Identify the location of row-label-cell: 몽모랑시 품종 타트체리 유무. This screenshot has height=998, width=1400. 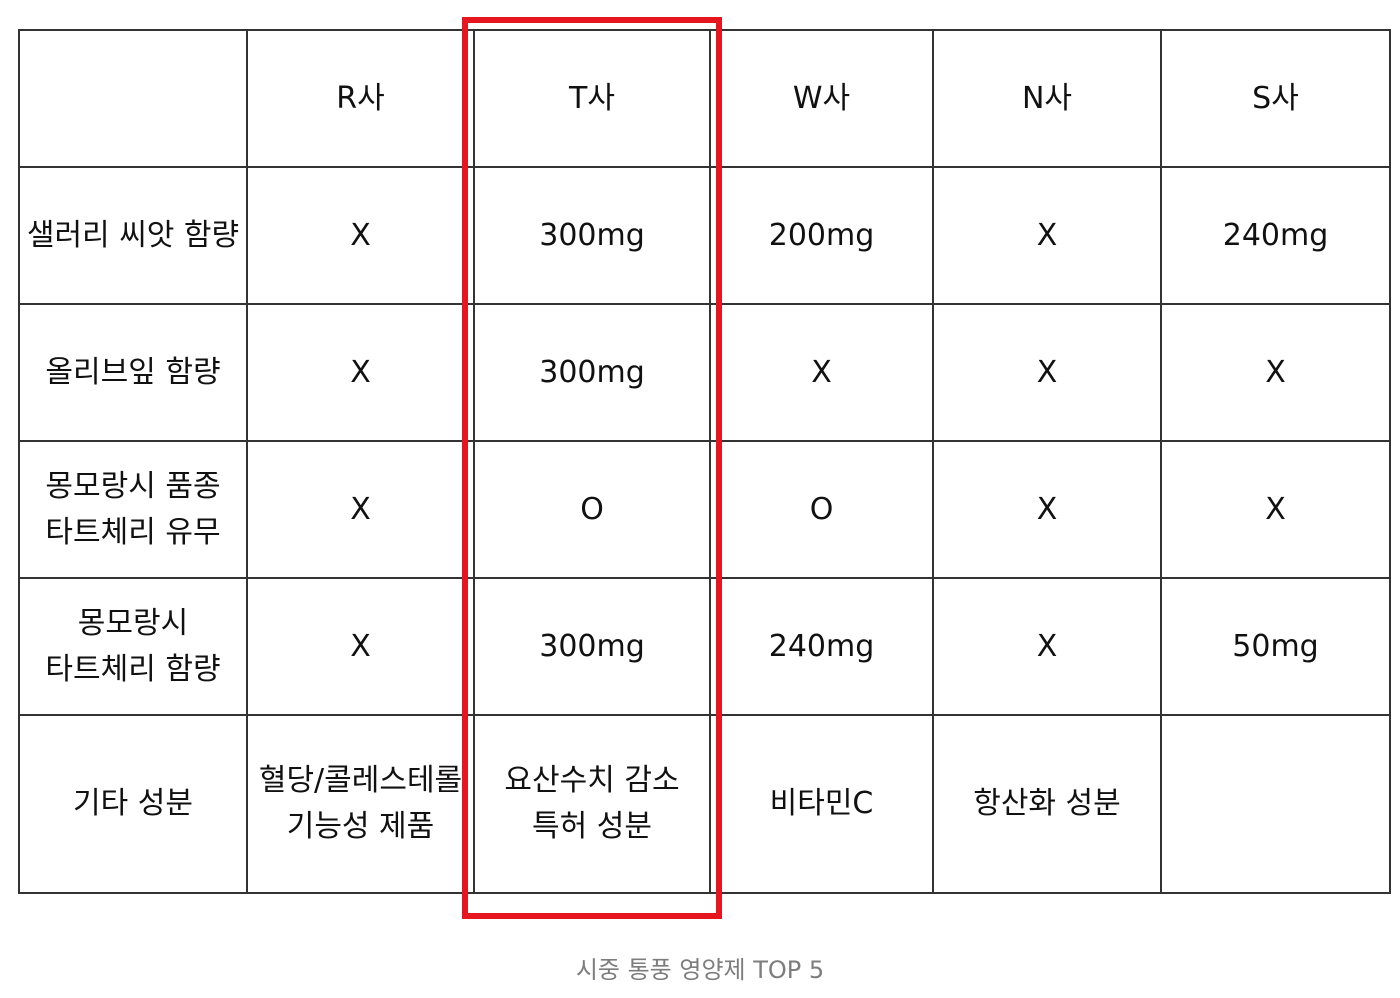
(133, 509).